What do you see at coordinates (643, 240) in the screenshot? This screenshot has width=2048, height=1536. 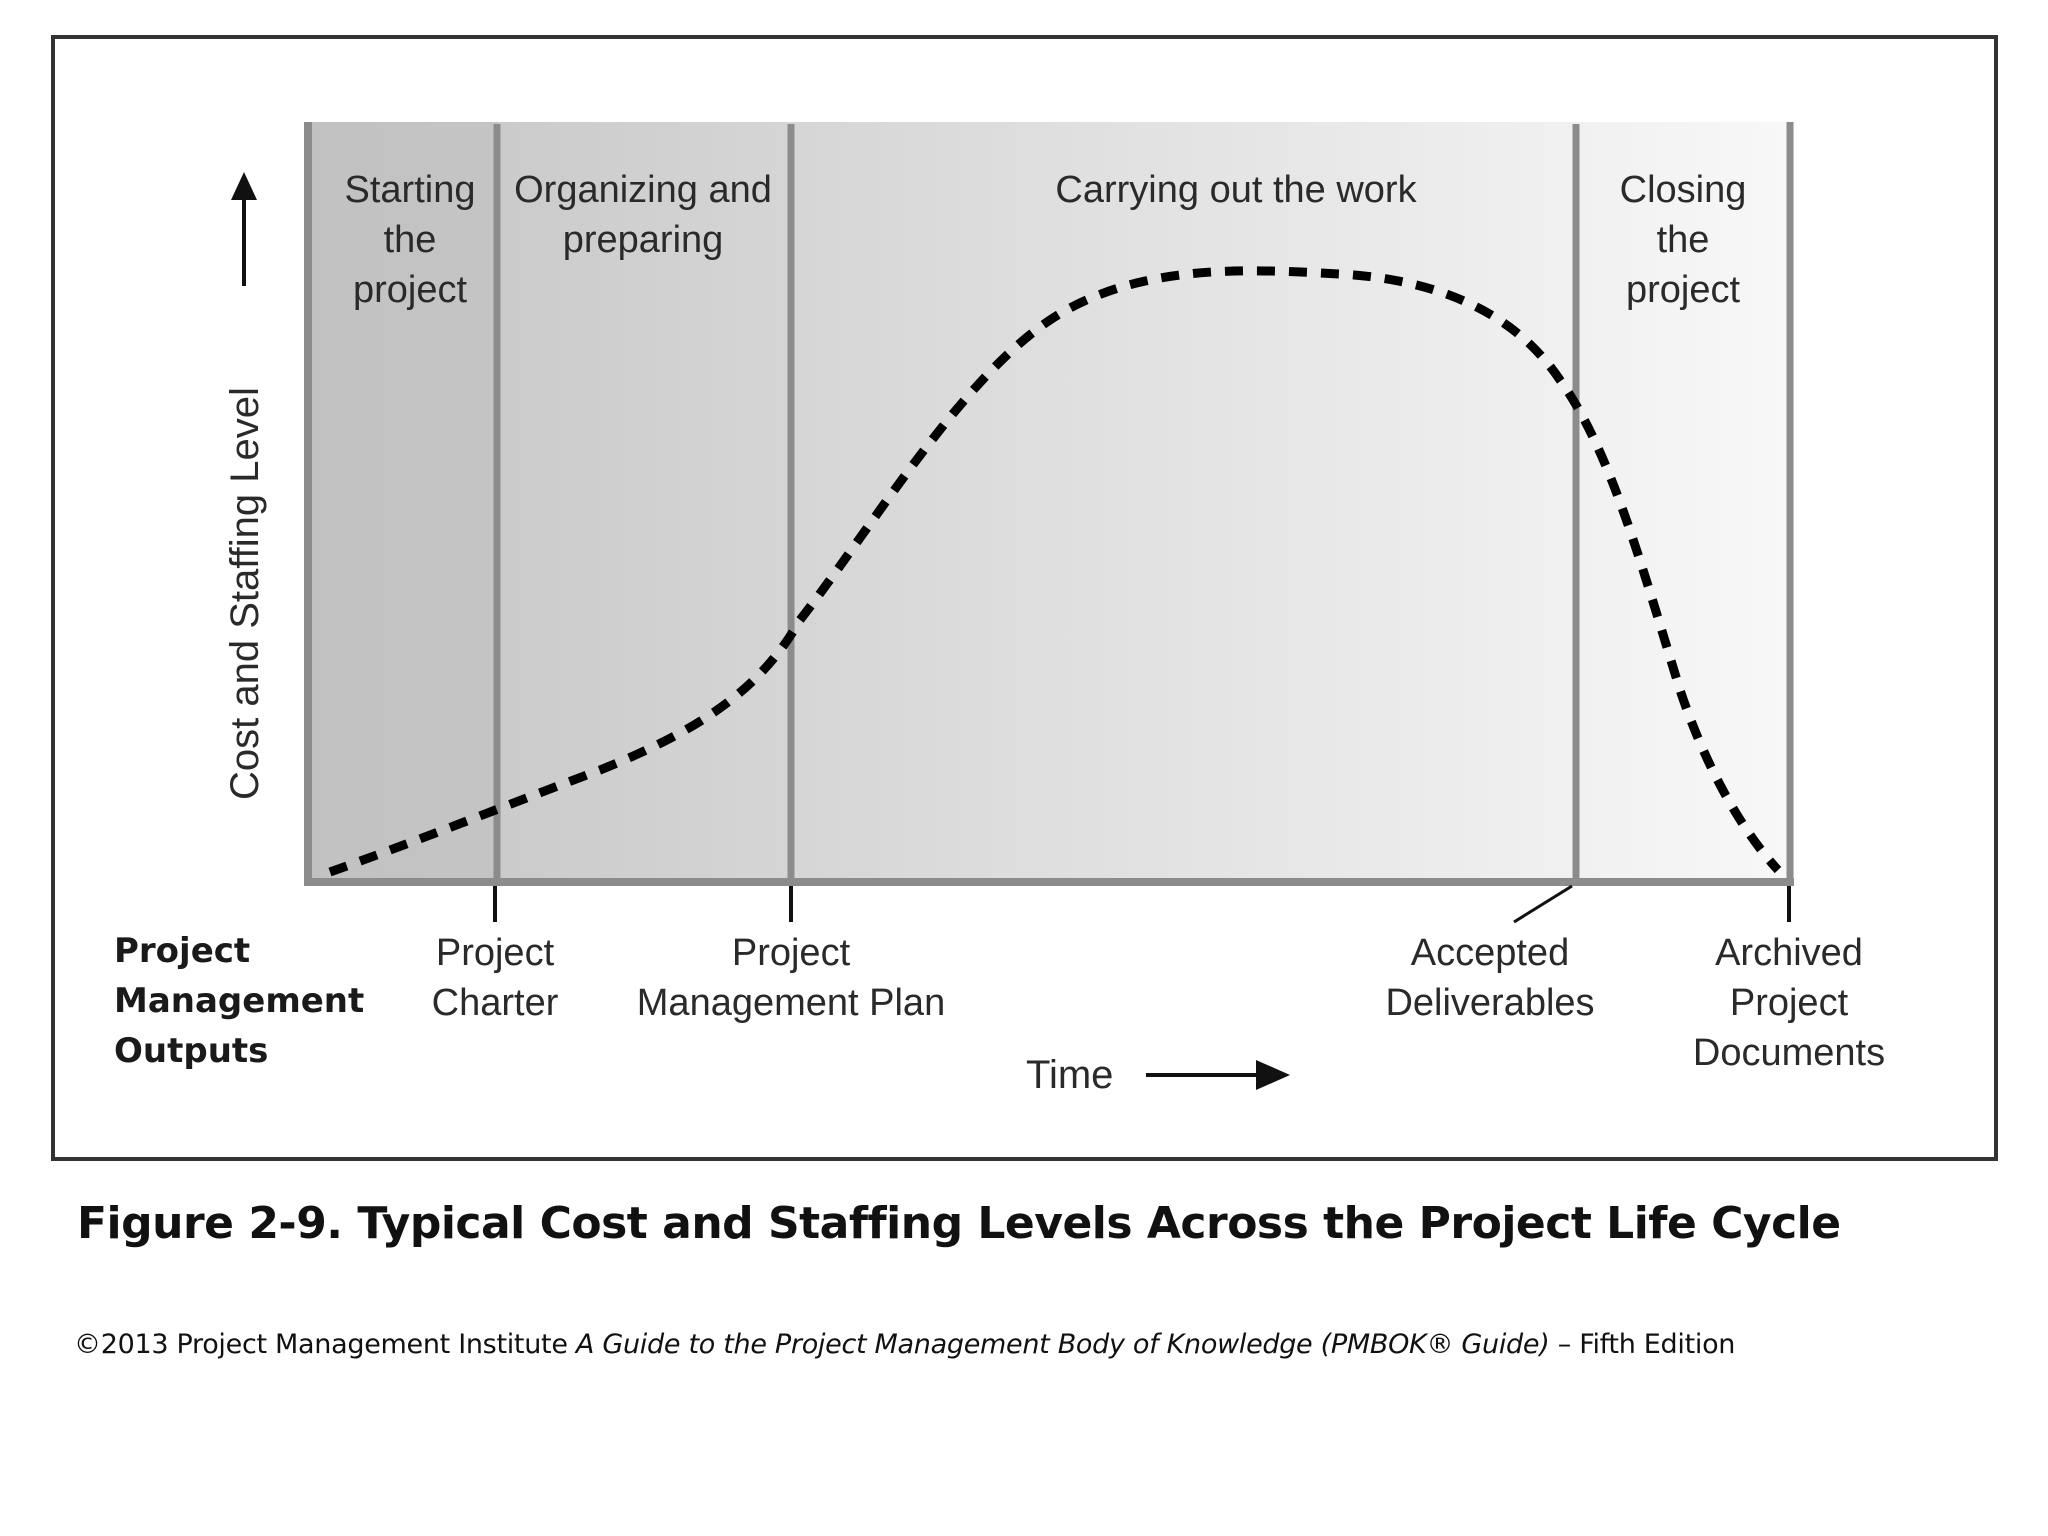 I see `phase-organizing-line-2: preparing` at bounding box center [643, 240].